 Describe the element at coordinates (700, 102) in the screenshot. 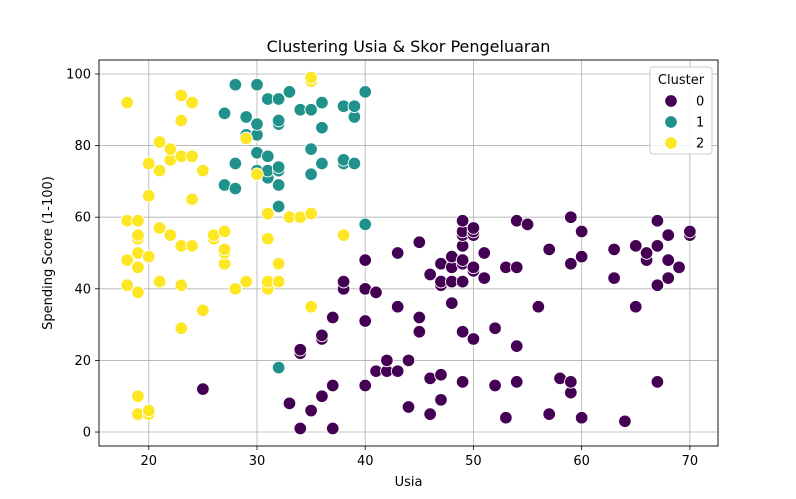

I see `legend-label-cluster-0: 0` at that location.